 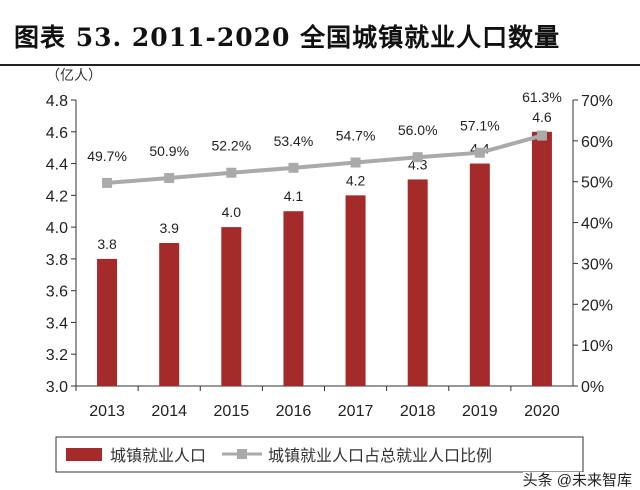 What do you see at coordinates (542, 411) in the screenshot?
I see `x-tick-label: 2020` at bounding box center [542, 411].